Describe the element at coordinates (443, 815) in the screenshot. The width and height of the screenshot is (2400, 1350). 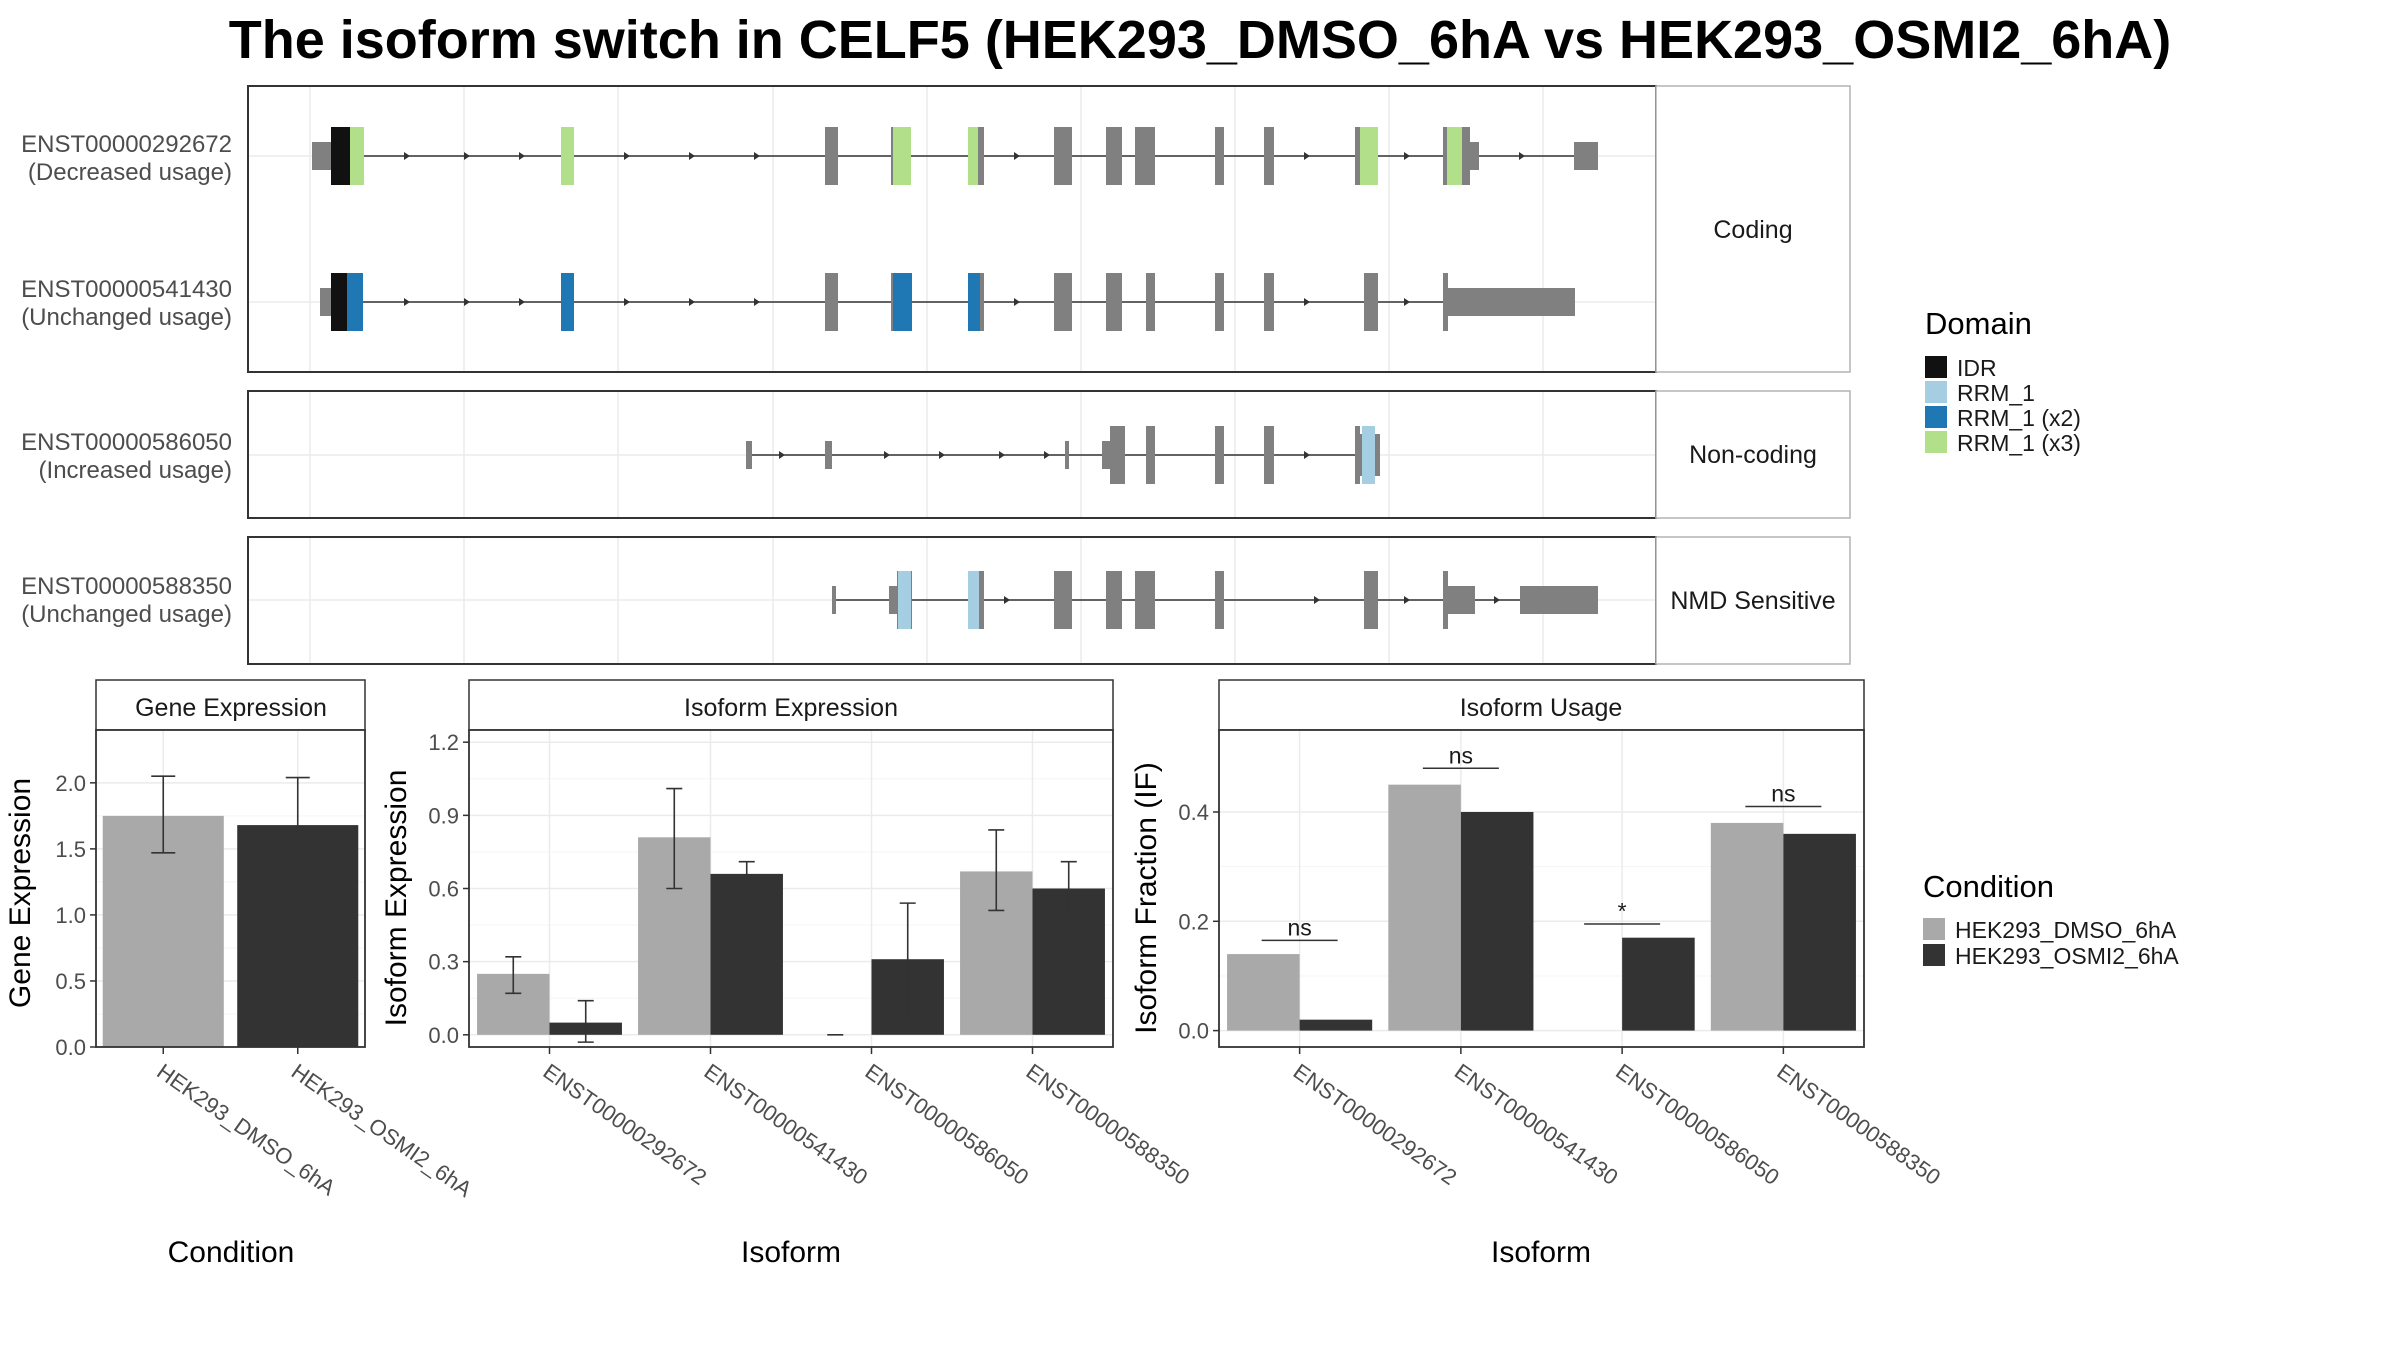
I see `y-tick-label: 0.9` at that location.